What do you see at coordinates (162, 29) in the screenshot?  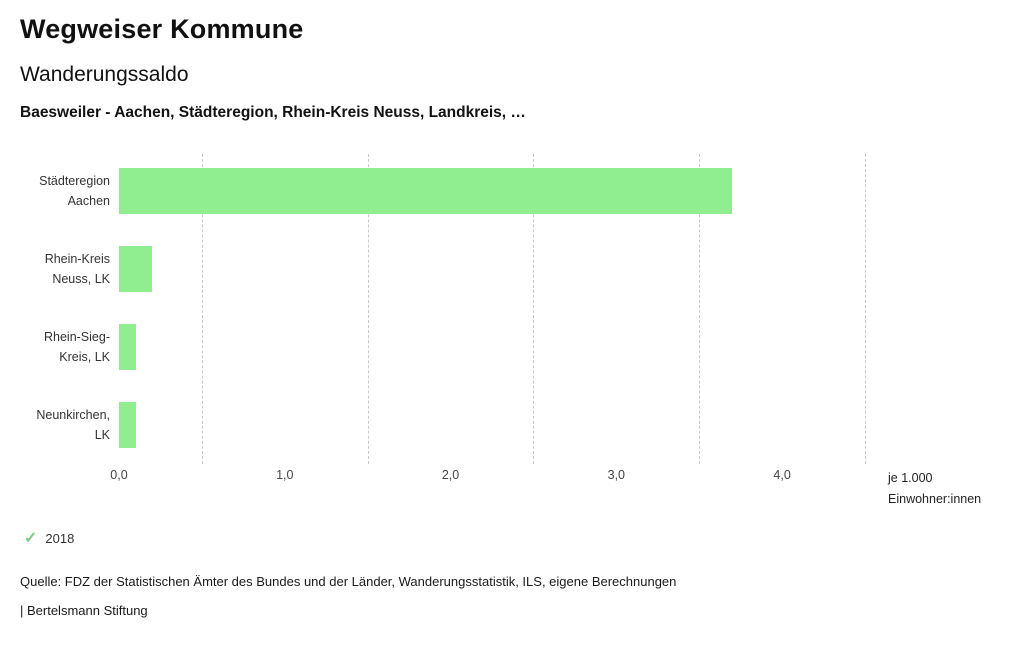 I see `page-title: Wegweiser Kommune` at bounding box center [162, 29].